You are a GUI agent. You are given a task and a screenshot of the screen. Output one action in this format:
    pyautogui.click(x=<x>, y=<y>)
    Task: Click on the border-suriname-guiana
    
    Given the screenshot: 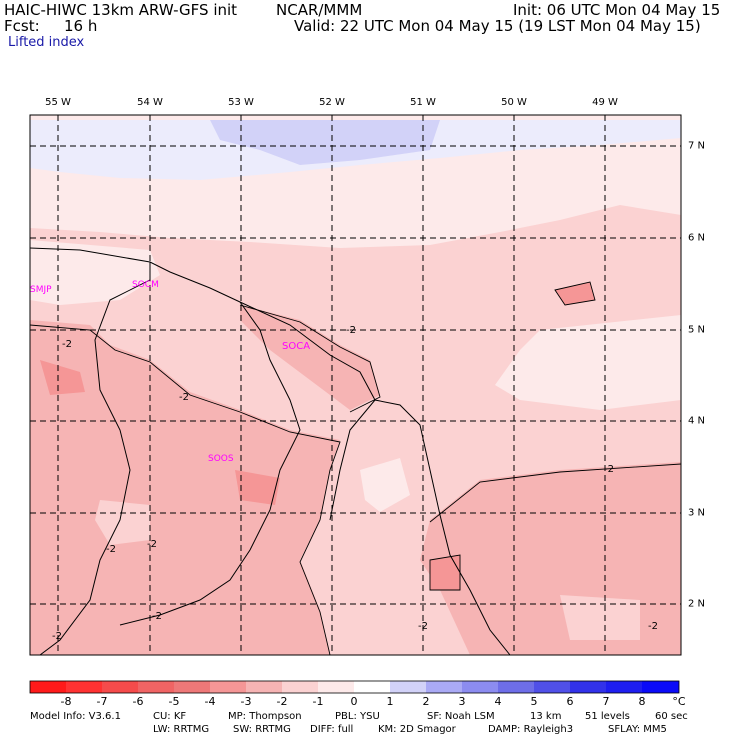 What is the action you would take?
    pyautogui.click(x=210, y=463)
    